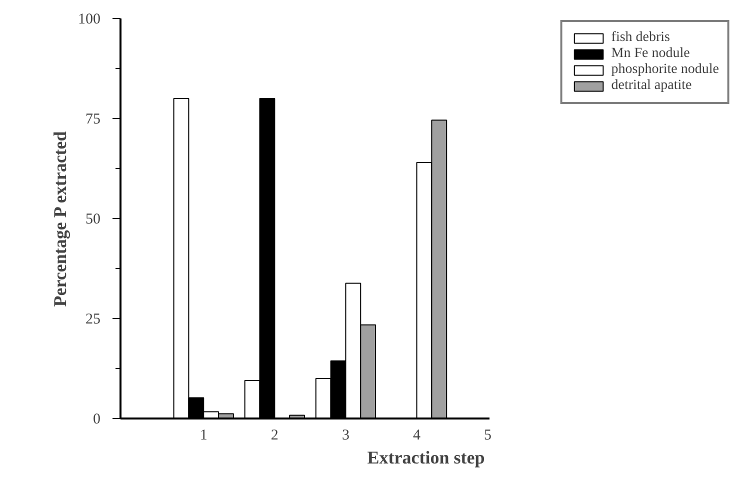  Describe the element at coordinates (93, 120) in the screenshot. I see `y-tick-label: 75` at that location.